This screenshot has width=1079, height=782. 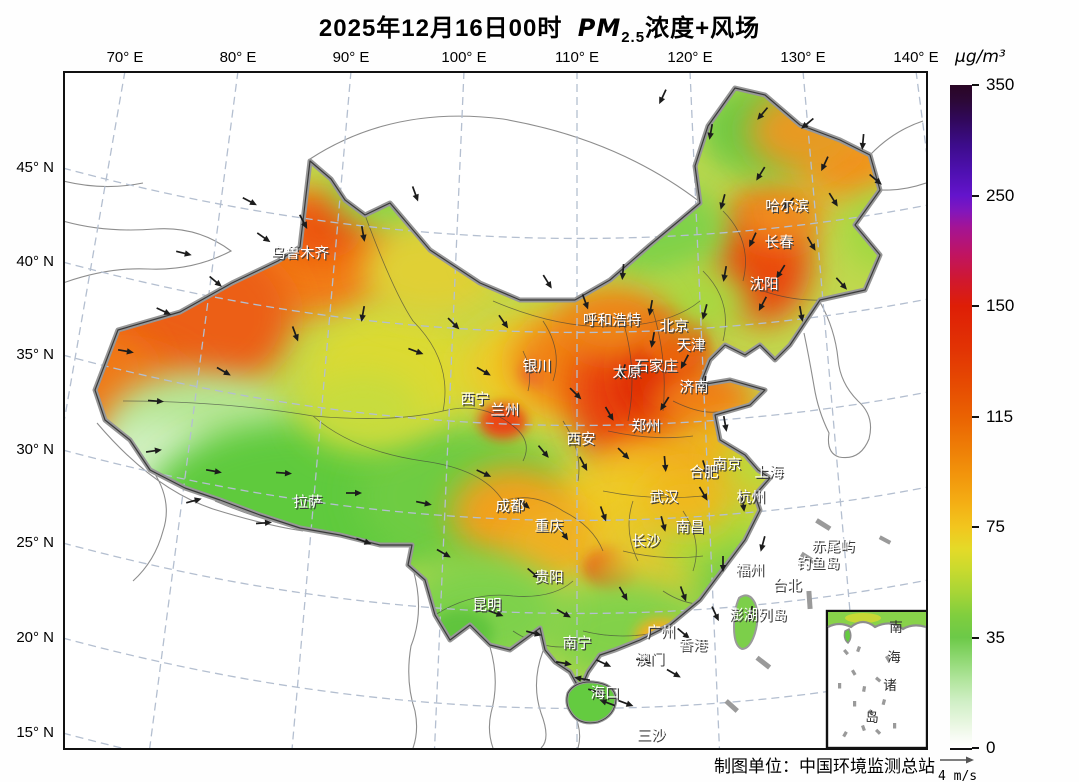 I want to click on wind-scale-legend: 4 m/s, so click(x=973, y=767).